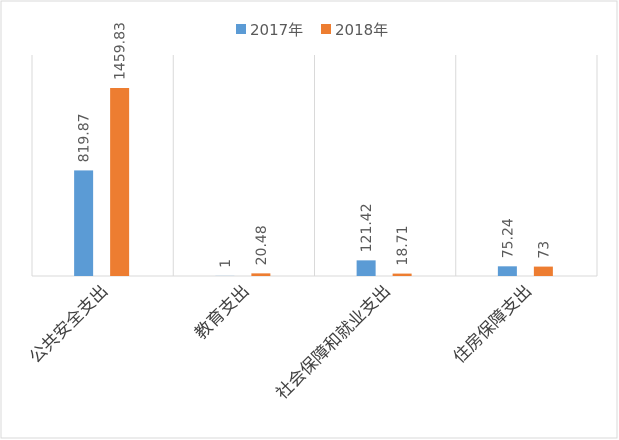 The width and height of the screenshot is (619, 440). Describe the element at coordinates (85, 137) in the screenshot. I see `value-label: 819.87` at that location.